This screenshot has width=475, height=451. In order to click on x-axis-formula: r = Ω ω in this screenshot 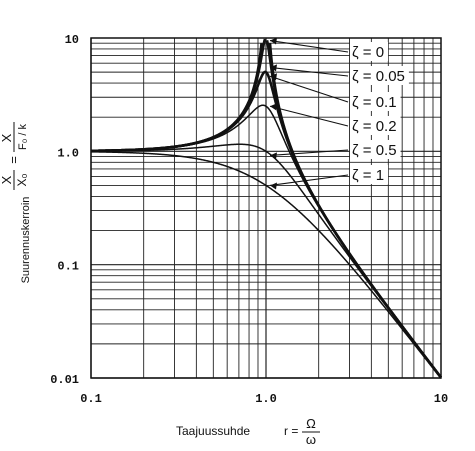, I will do `click(302, 431)`.